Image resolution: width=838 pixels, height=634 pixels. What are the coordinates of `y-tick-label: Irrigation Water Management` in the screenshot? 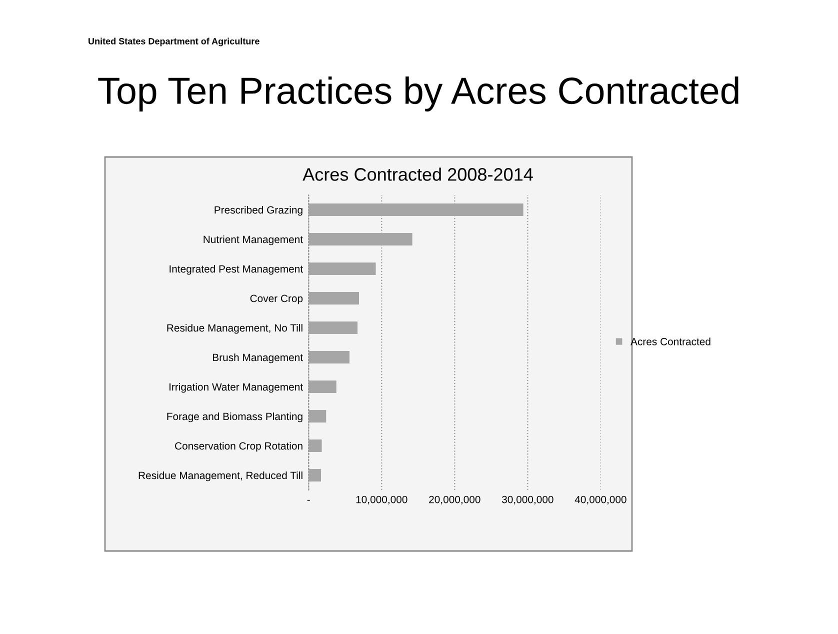 It's located at (236, 387).